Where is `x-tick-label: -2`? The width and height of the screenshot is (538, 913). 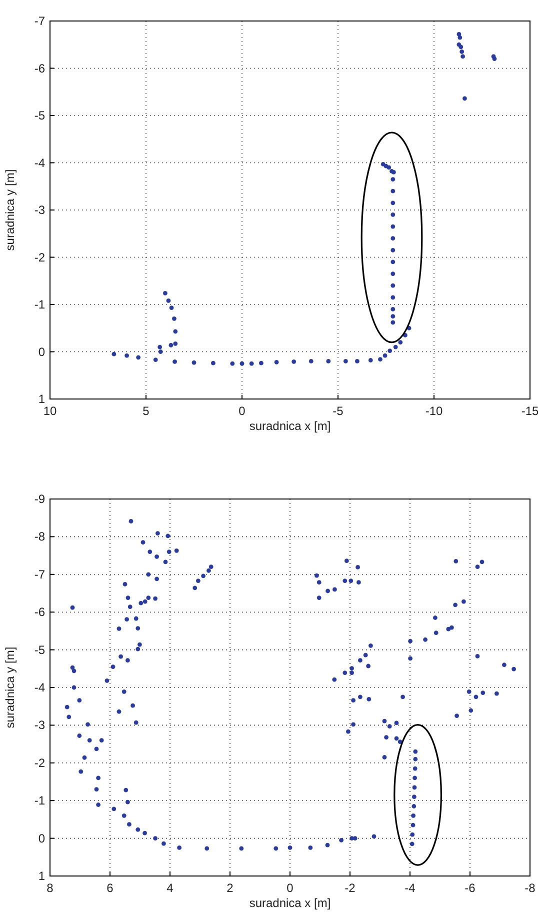 x-tick-label: -2 is located at coordinates (350, 888).